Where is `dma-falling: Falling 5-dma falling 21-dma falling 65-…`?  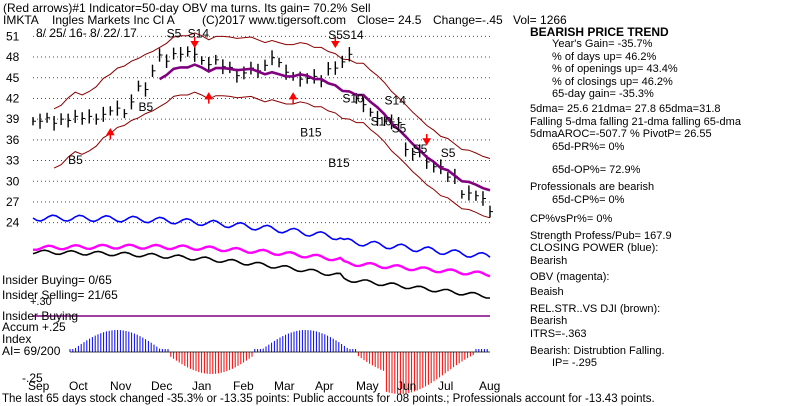 dma-falling: Falling 5-dma falling 21-dma falling 65-… is located at coordinates (635, 121).